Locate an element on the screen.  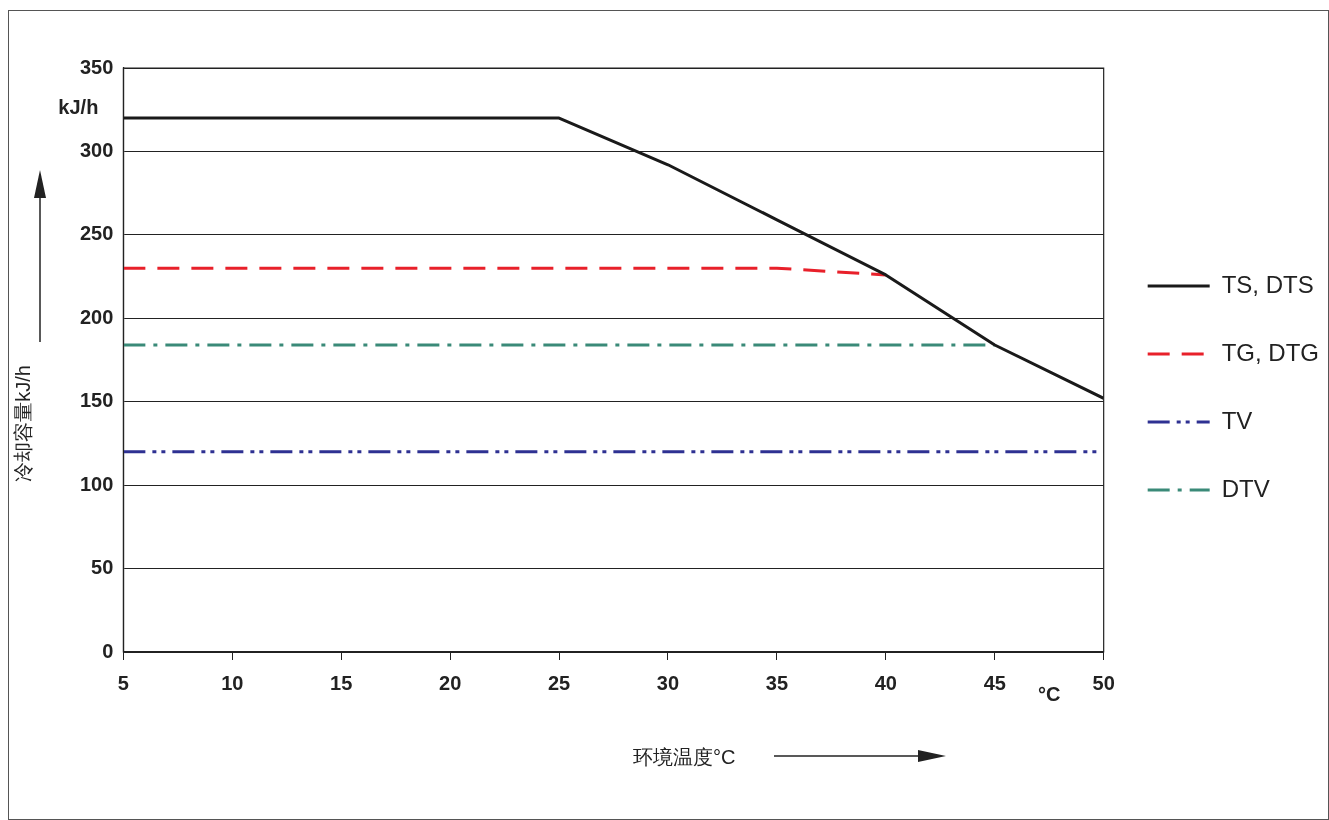
legend-label: DTV is located at coordinates (1245, 488).